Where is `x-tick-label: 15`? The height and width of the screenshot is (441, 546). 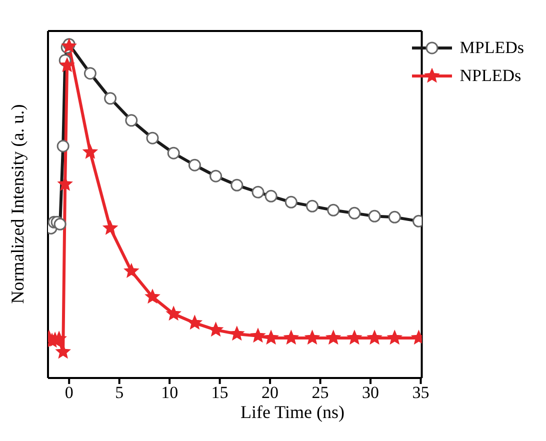 x-tick-label: 15 is located at coordinates (219, 392).